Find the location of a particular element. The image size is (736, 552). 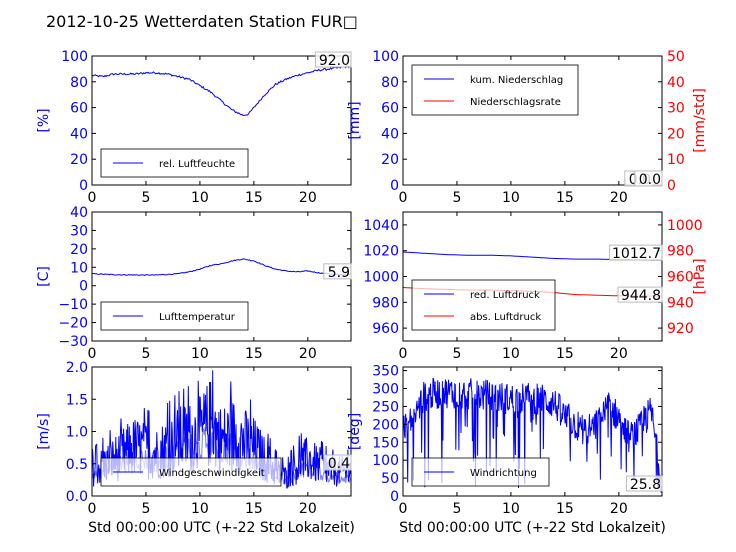

figure-title: 2012-10-25 Wetterdaten Station FUR□ is located at coordinates (202, 21).